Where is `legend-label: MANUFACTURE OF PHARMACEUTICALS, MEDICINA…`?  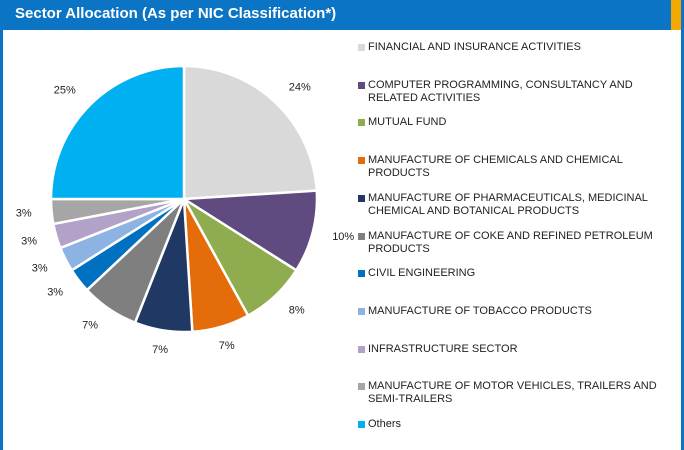 legend-label: MANUFACTURE OF PHARMACEUTICALS, MEDICINA… is located at coordinates (508, 204).